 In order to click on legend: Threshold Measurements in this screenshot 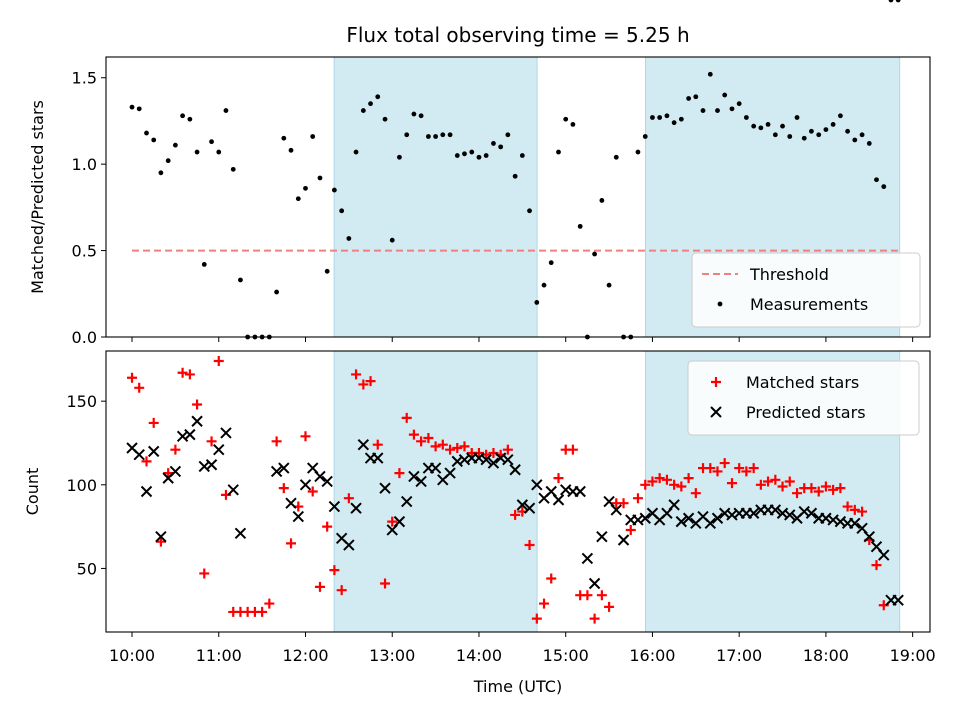, I will do `click(806, 290)`.